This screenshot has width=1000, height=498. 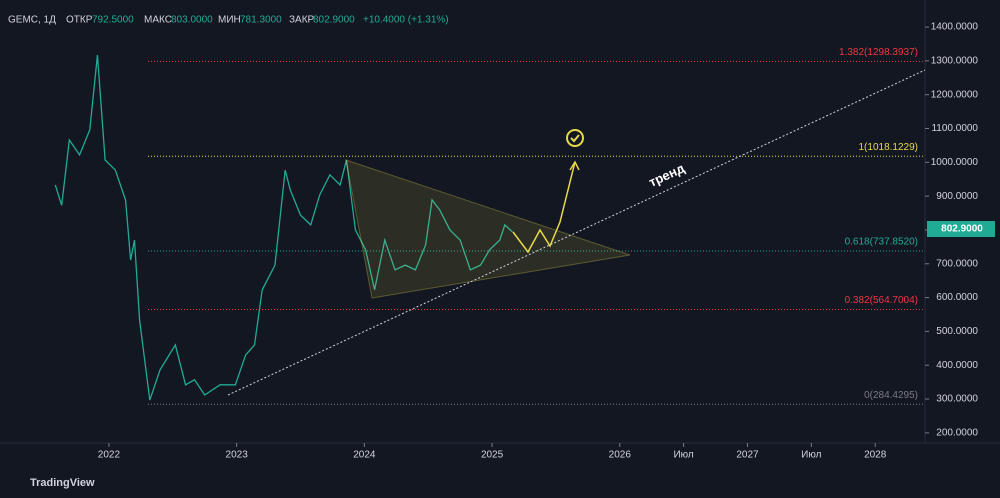 I want to click on forecast-arrow, so click(x=544, y=207).